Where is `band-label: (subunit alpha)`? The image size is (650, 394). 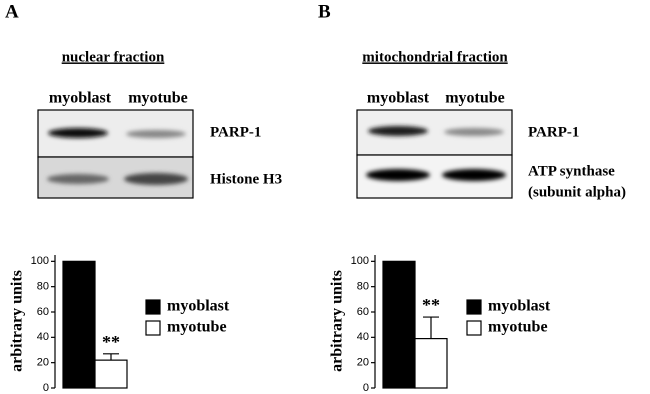 band-label: (subunit alpha) is located at coordinates (577, 192).